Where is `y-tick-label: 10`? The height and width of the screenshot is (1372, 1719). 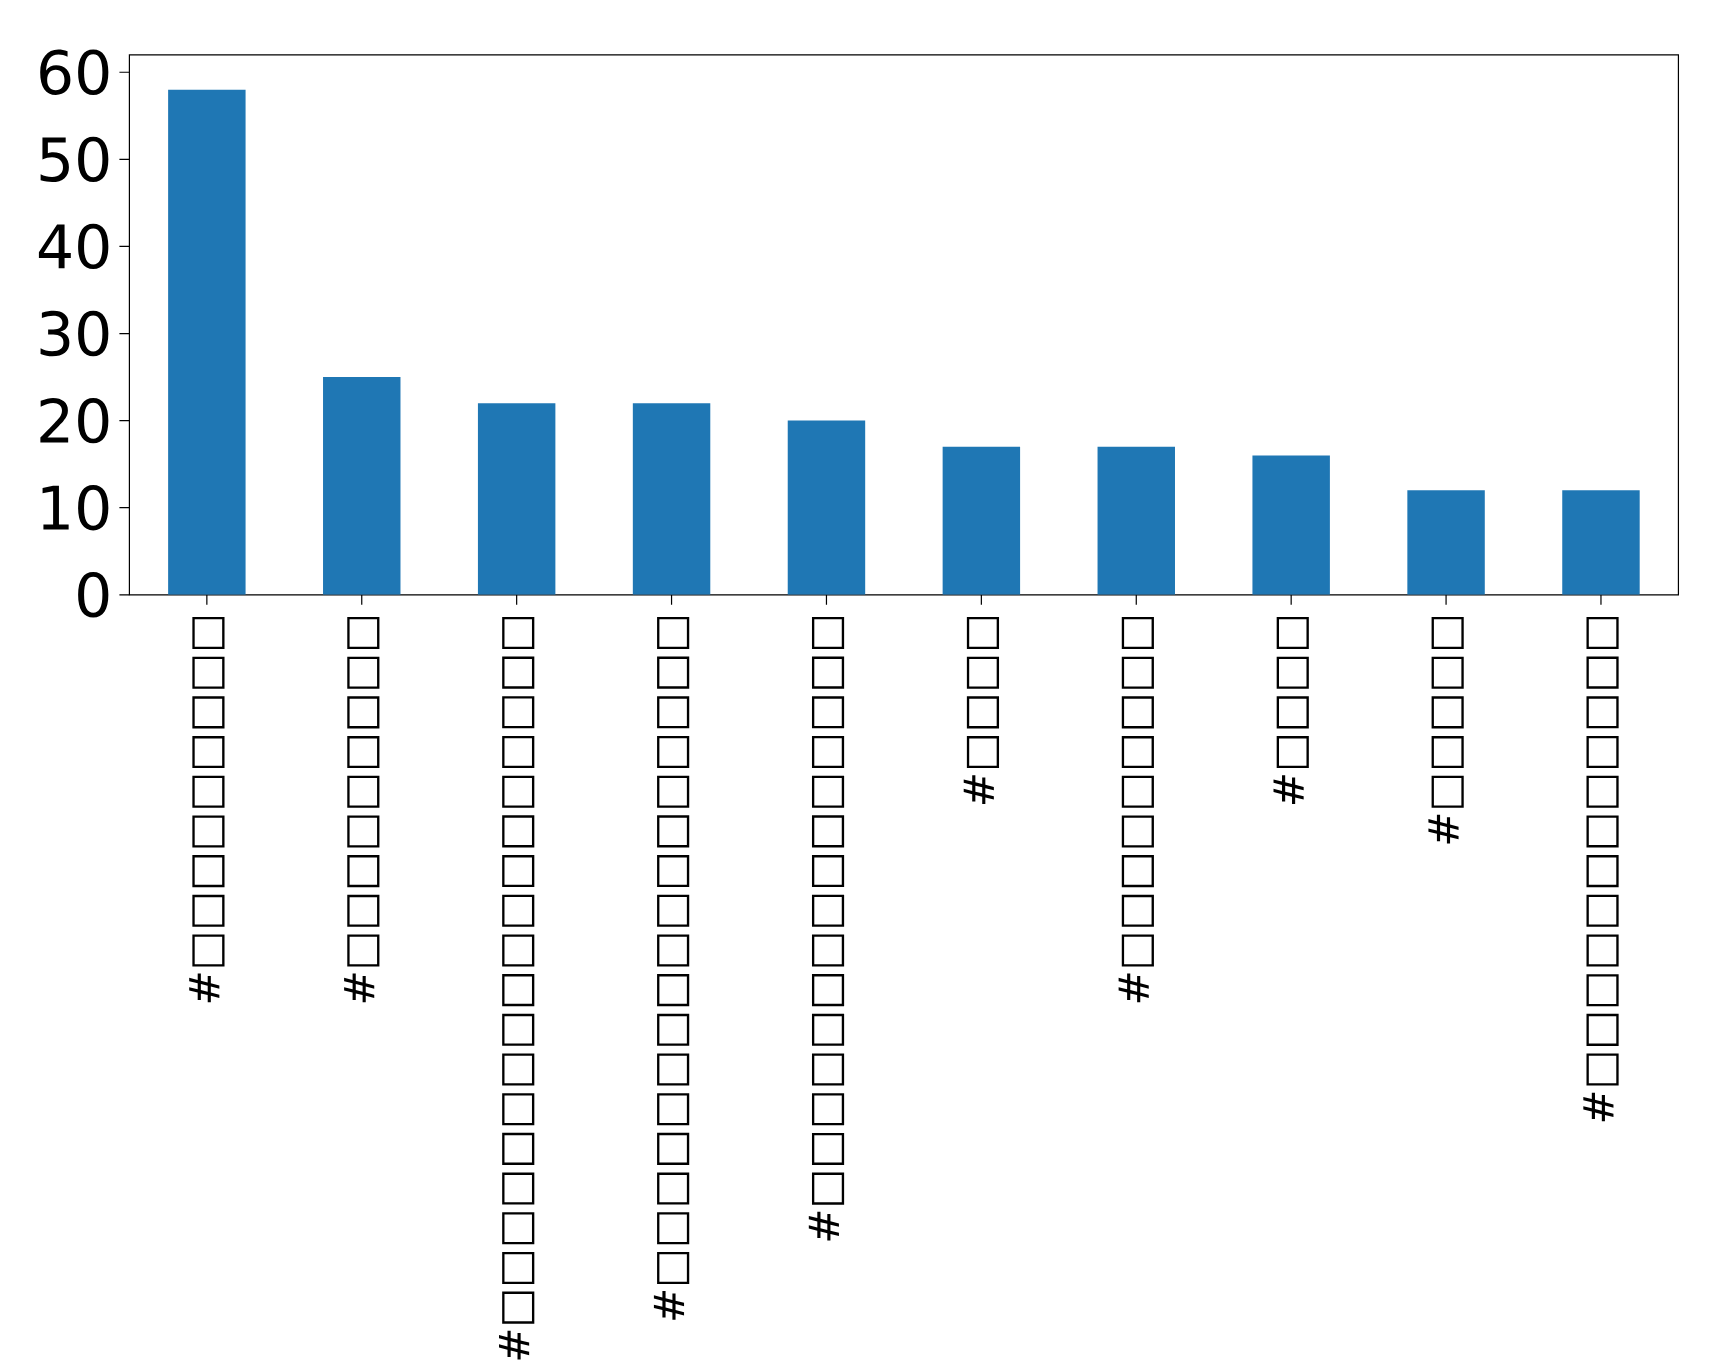 y-tick-label: 10 is located at coordinates (75, 508).